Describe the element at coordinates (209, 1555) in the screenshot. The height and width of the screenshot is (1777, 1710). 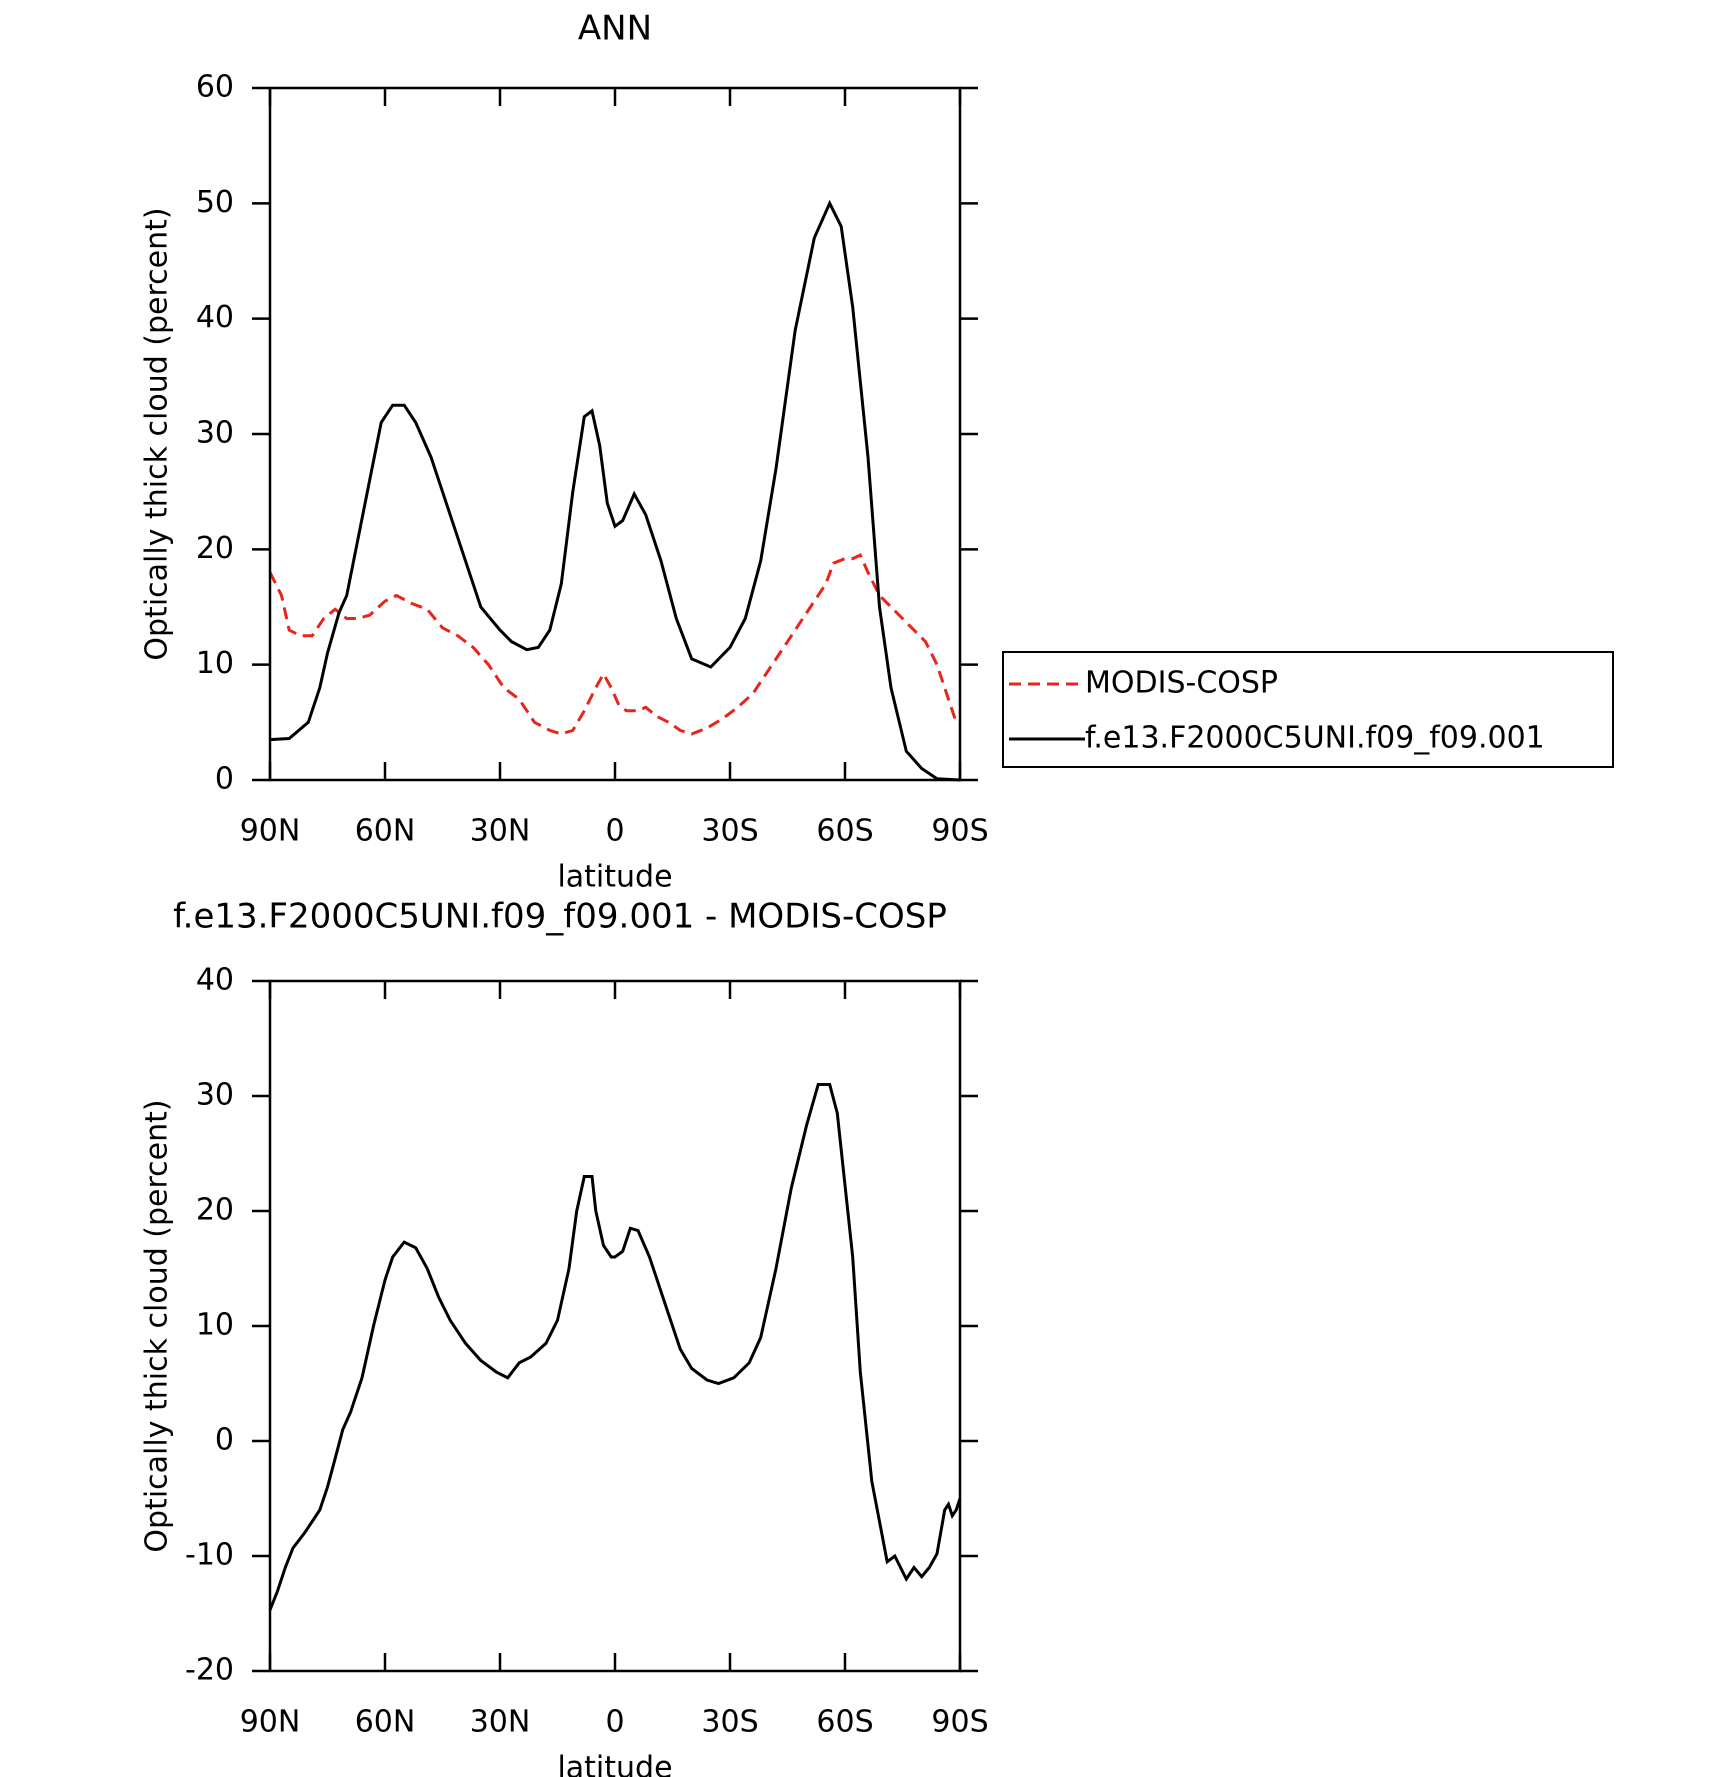
I see `y-tick-label: -10` at that location.